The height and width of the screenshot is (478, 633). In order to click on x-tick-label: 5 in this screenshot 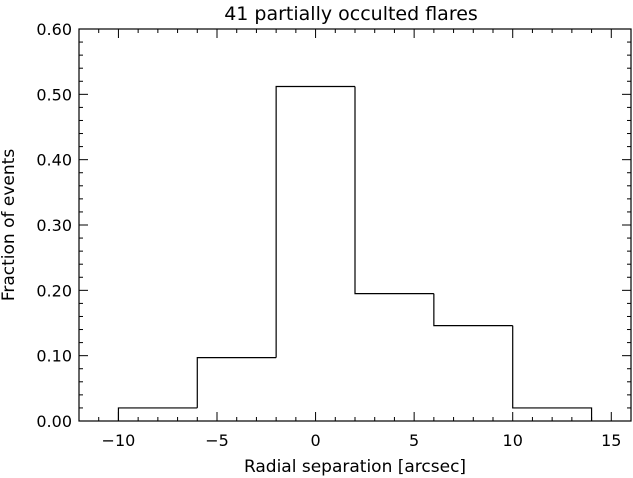, I will do `click(414, 440)`.